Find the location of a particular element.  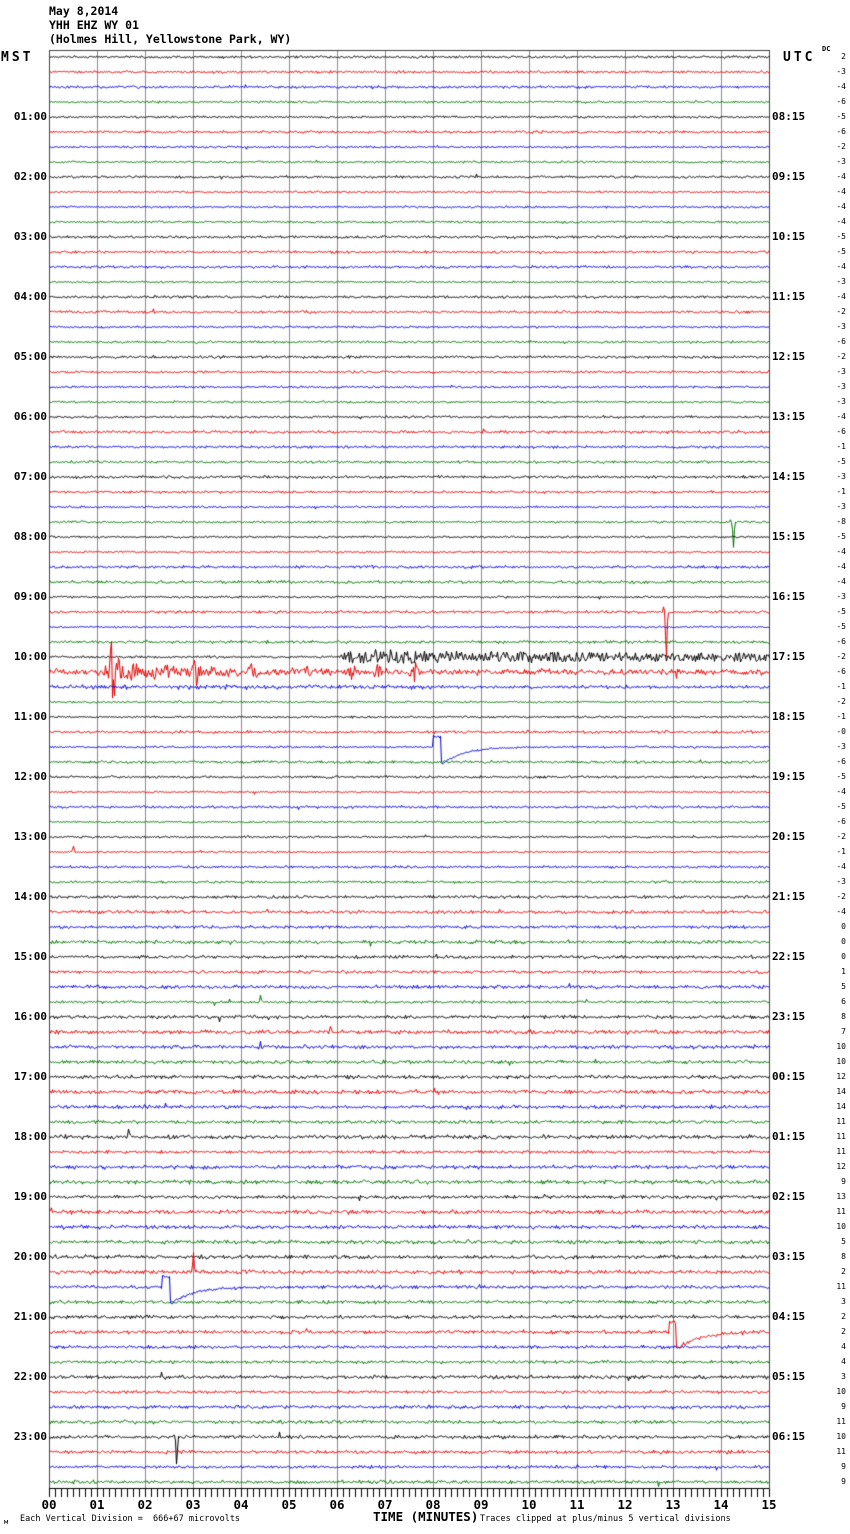

left-axis-title: MST is located at coordinates (17, 57).